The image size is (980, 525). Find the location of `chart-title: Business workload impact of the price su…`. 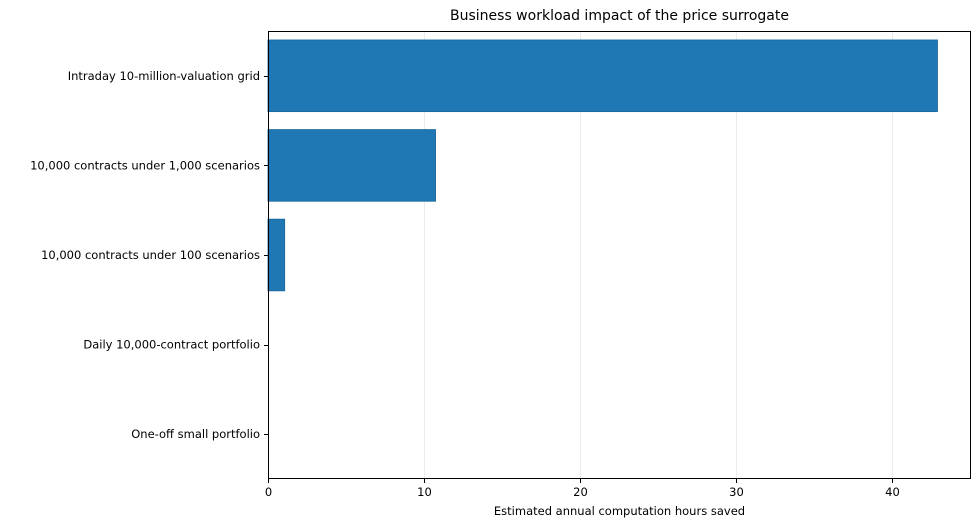

chart-title: Business workload impact of the price su… is located at coordinates (619, 16).